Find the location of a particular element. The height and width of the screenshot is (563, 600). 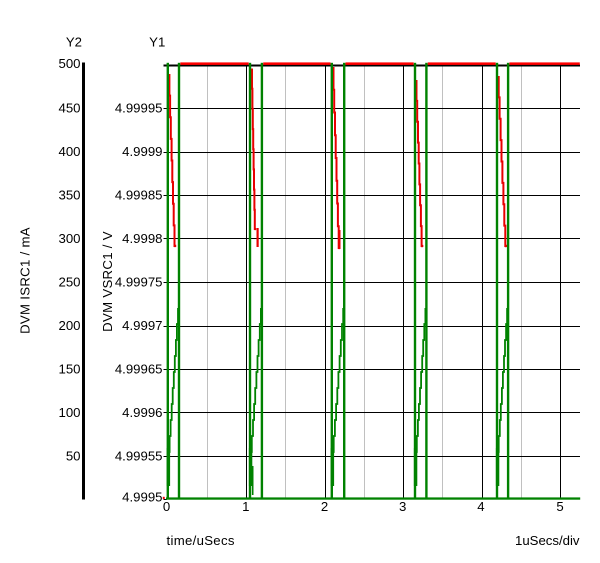

svg-text: 350 is located at coordinates (69, 195).